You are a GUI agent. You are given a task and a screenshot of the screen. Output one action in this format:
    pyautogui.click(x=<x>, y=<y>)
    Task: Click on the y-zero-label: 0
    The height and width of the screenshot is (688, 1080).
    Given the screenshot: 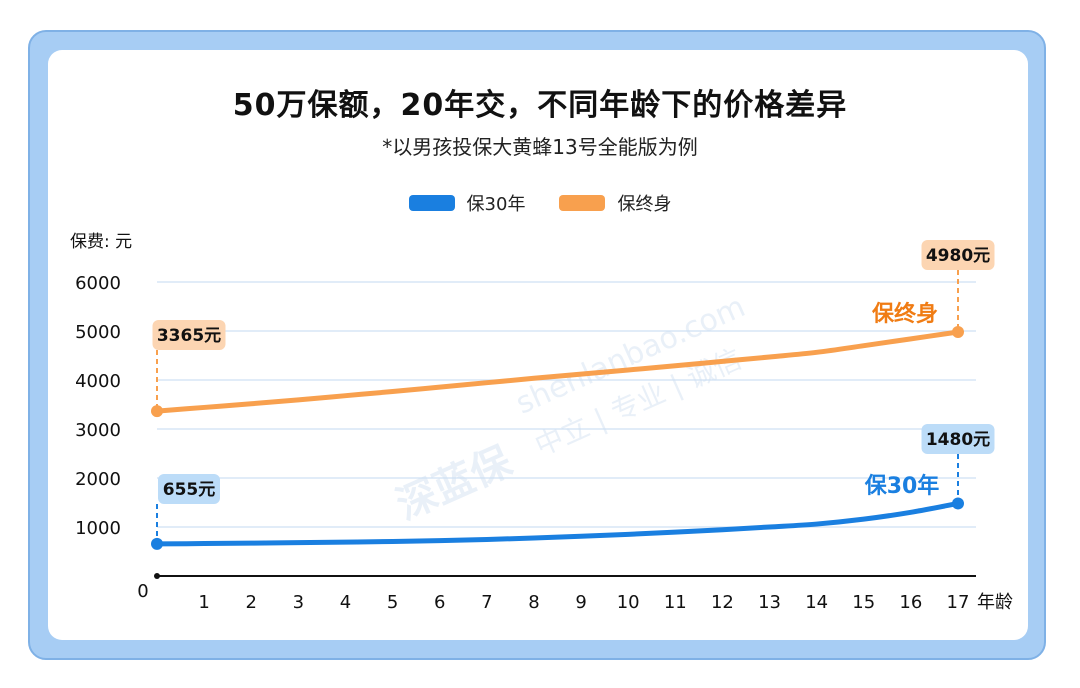 What is the action you would take?
    pyautogui.click(x=142, y=591)
    